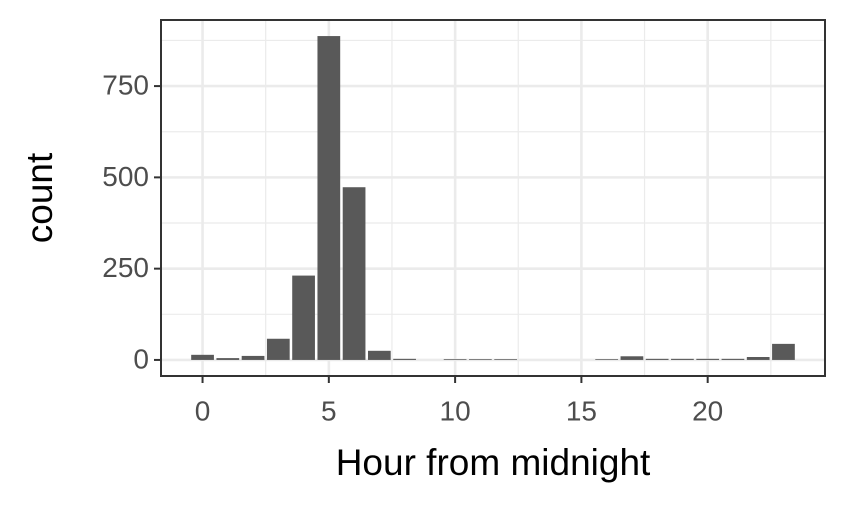 Image resolution: width=849 pixels, height=510 pixels. I want to click on x-axis-title: Hour from midnight, so click(493, 462).